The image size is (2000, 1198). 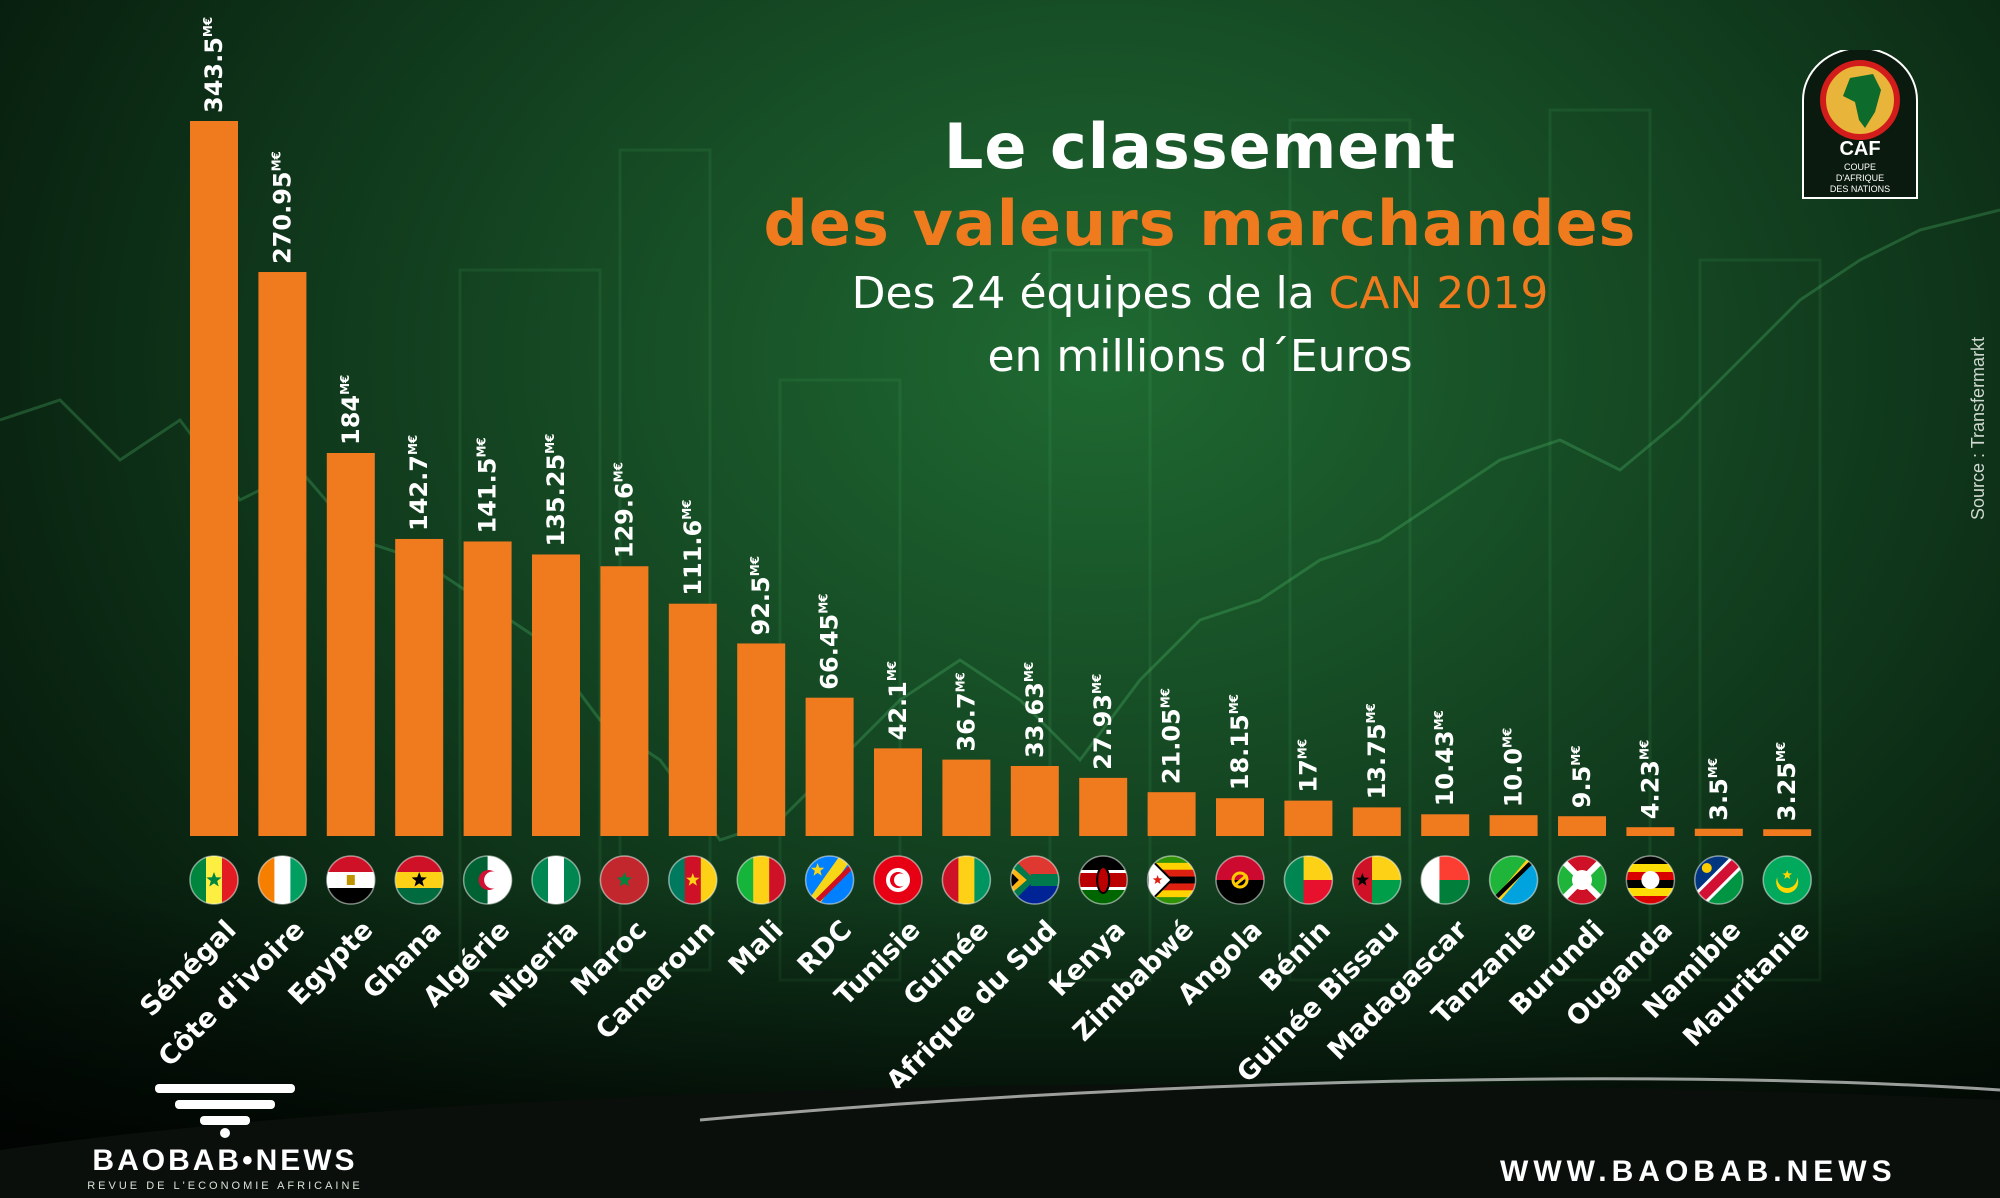 I want to click on brand-mark-icon, so click(x=225, y=1111).